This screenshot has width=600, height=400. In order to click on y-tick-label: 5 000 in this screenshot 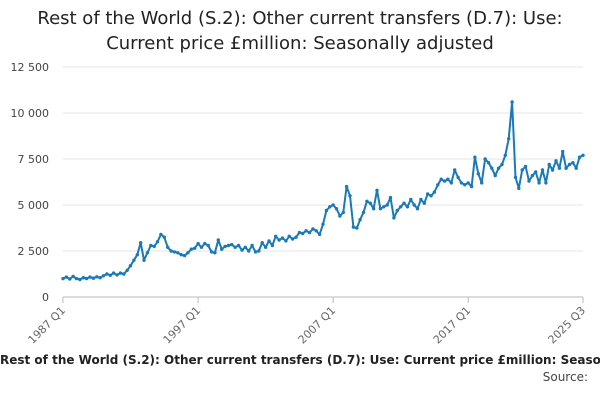, I will do `click(34, 205)`.